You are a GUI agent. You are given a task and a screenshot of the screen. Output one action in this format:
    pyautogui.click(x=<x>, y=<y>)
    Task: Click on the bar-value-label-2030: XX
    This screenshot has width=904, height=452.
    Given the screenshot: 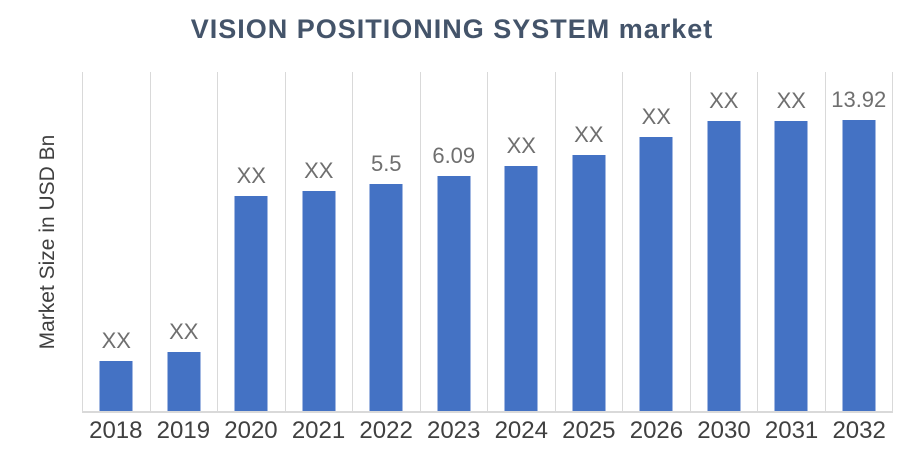 What is the action you would take?
    pyautogui.click(x=724, y=100)
    